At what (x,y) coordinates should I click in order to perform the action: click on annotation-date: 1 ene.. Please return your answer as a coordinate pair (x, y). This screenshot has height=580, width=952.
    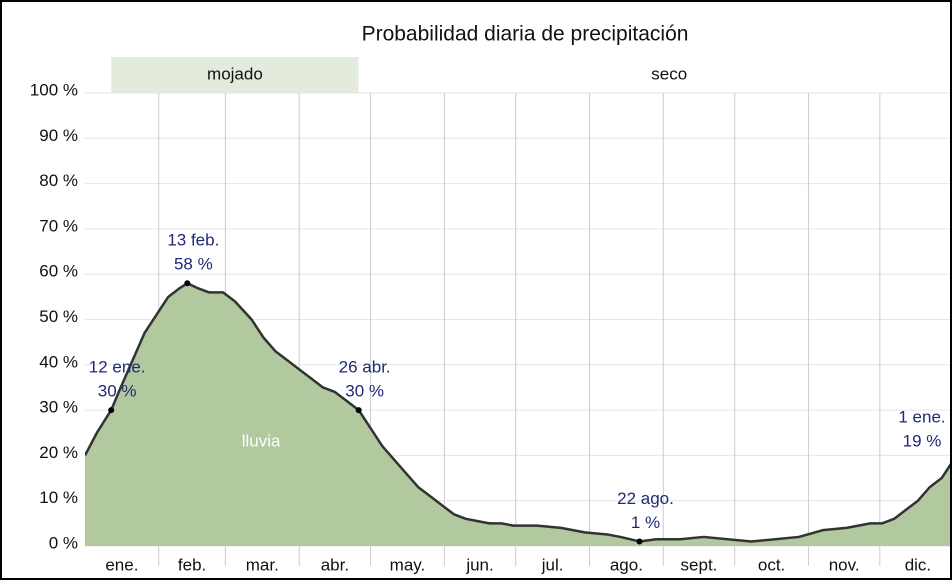
    Looking at the image, I should click on (921, 416).